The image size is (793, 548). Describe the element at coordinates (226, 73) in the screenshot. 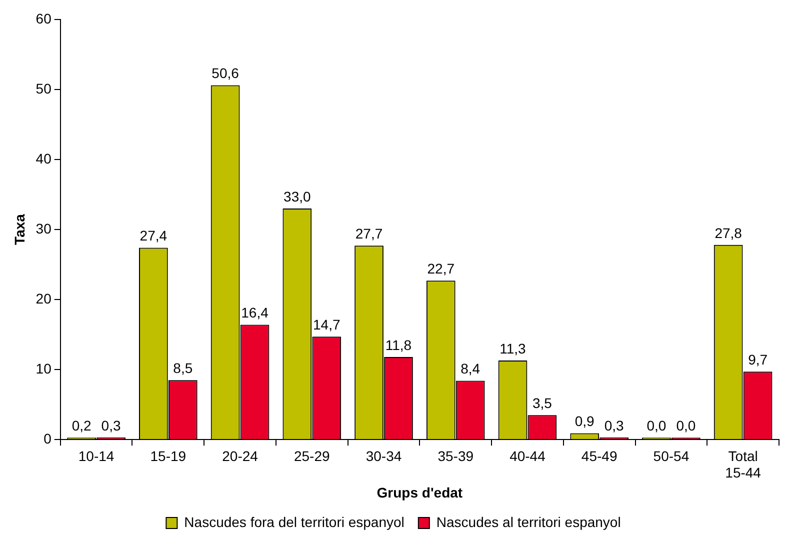

I see `data-label: 50,6` at that location.